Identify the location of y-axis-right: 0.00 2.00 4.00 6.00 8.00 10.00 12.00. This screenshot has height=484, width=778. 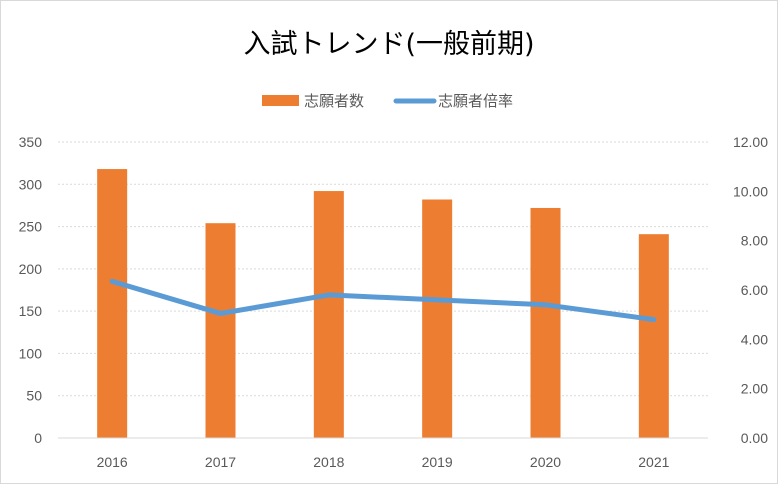
(750, 290).